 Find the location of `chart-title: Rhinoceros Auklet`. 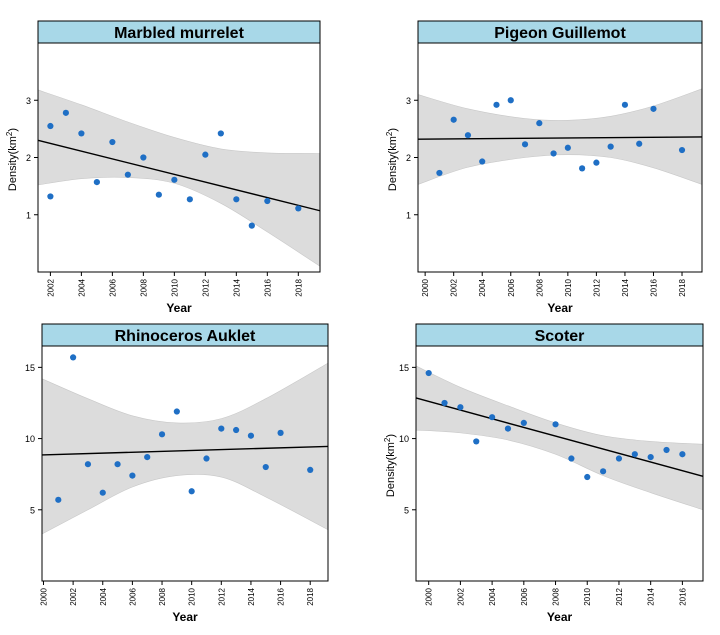

chart-title: Rhinoceros Auklet is located at coordinates (185, 336).